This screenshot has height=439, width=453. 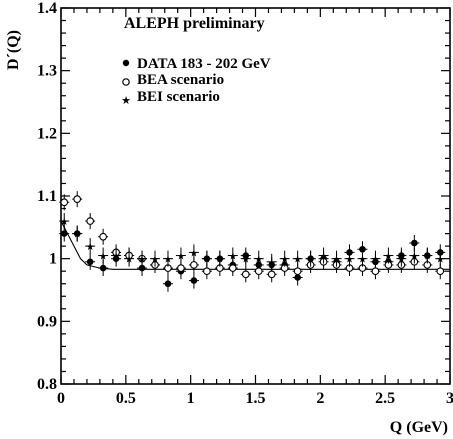 I want to click on x-tick-label: 1, so click(x=191, y=398).